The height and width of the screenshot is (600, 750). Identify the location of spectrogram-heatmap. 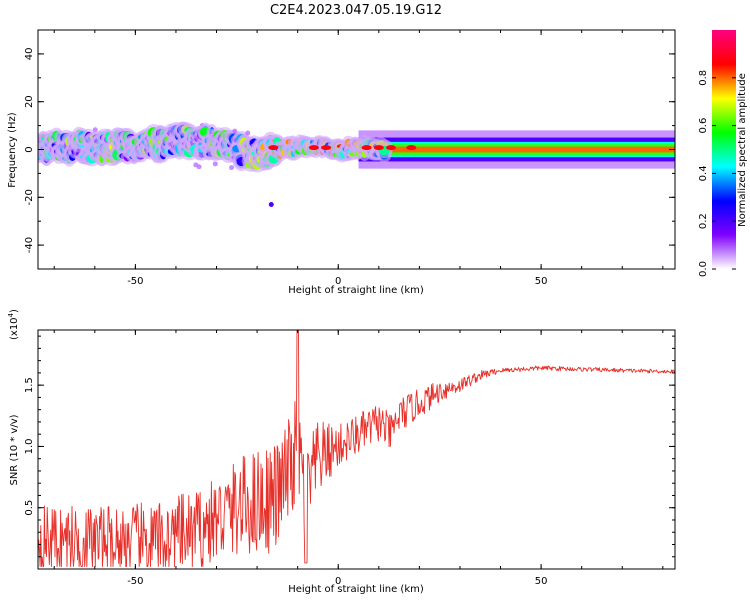
(356, 164).